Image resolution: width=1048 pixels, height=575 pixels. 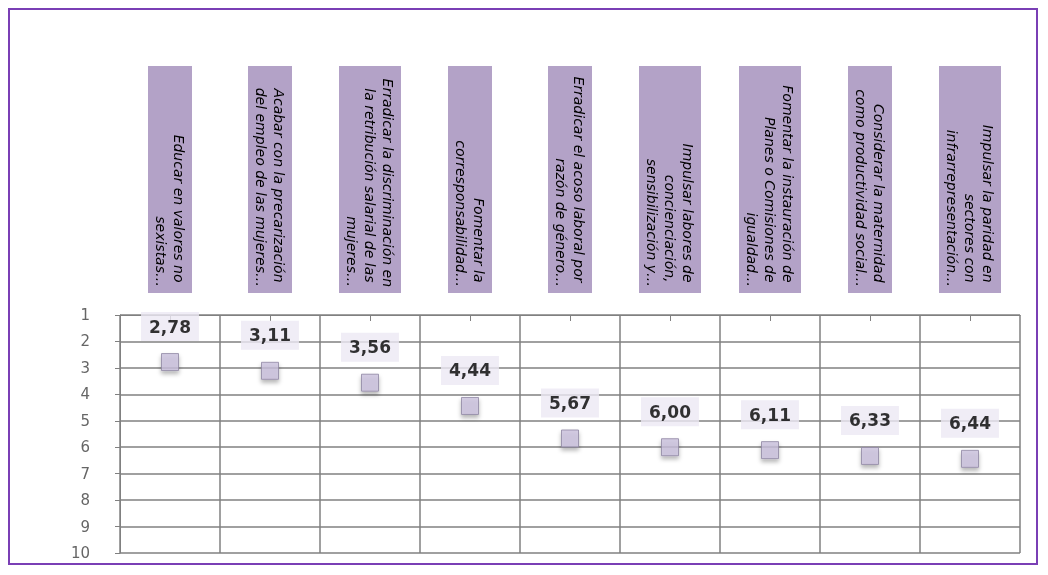 What do you see at coordinates (85, 447) in the screenshot?
I see `y-tick-label: 6` at bounding box center [85, 447].